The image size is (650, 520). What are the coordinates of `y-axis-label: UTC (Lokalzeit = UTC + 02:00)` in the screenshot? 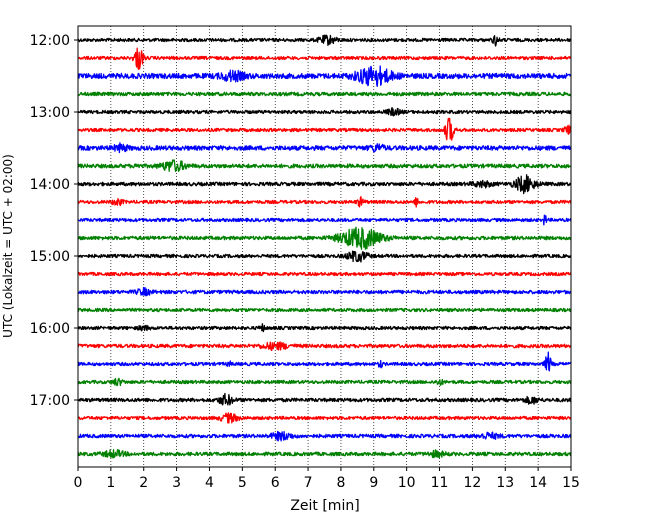 It's located at (8, 246).